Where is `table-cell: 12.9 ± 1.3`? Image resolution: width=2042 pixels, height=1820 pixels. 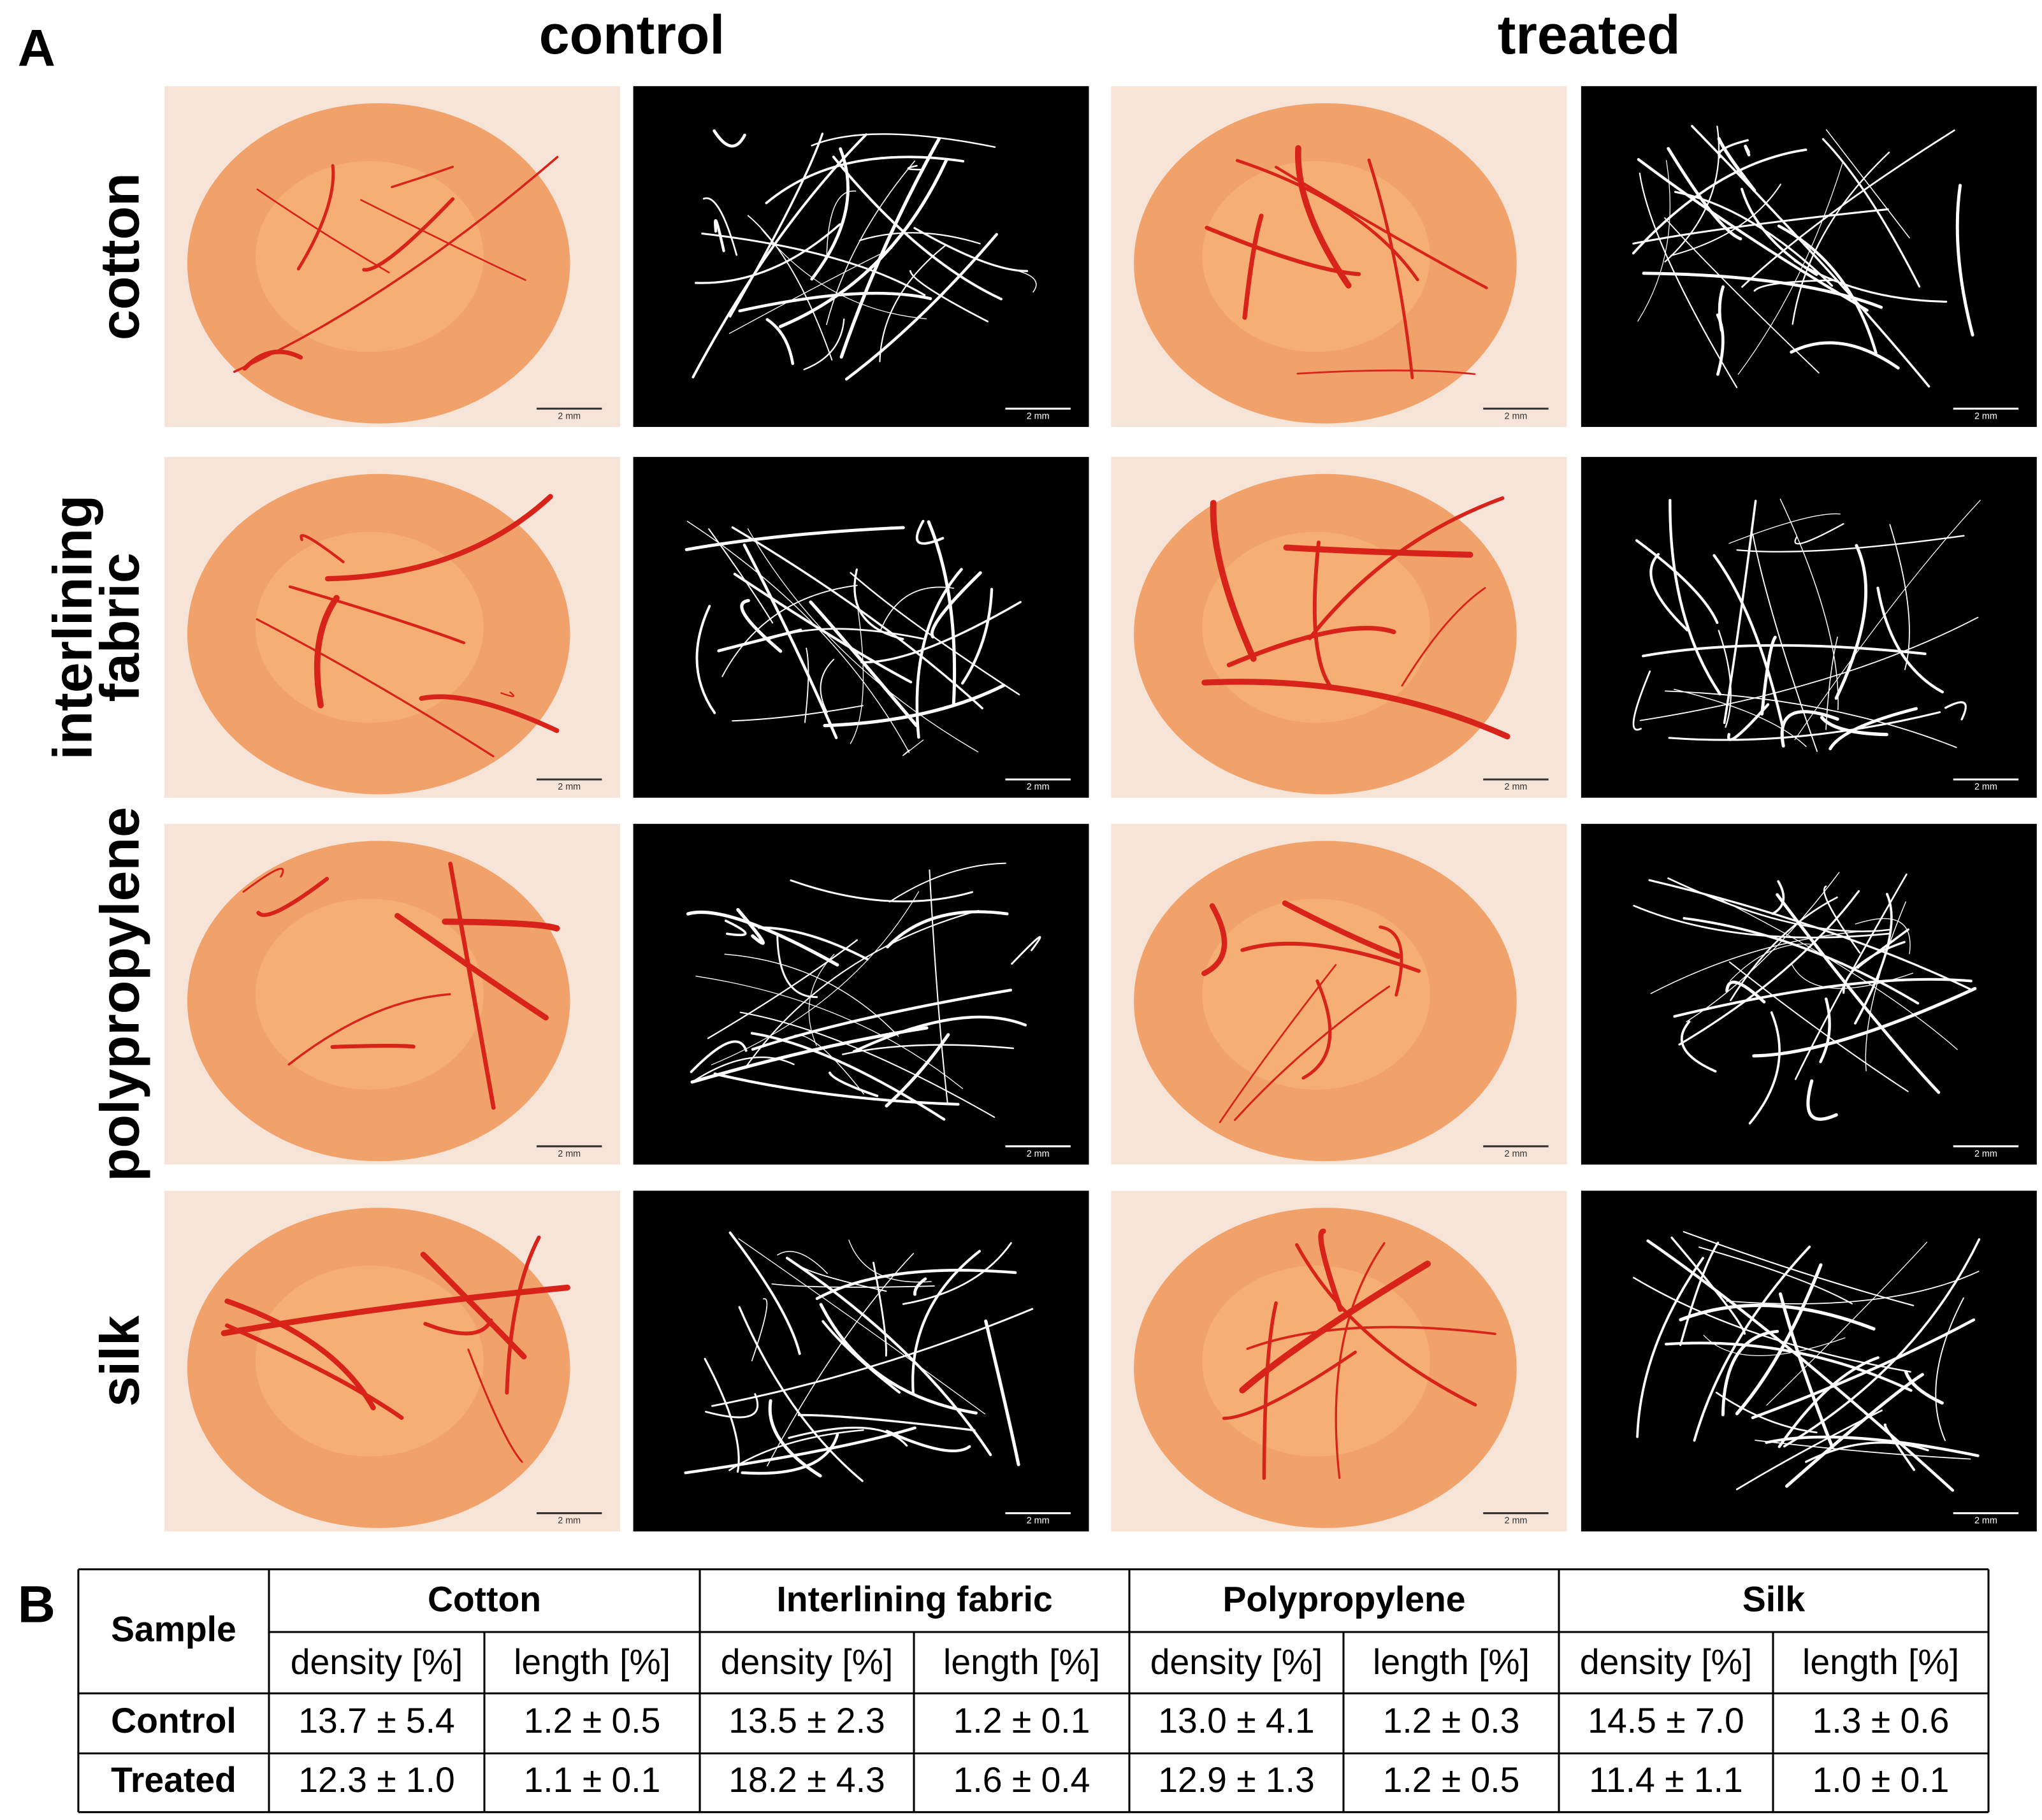 table-cell: 12.9 ± 1.3 is located at coordinates (1236, 1780).